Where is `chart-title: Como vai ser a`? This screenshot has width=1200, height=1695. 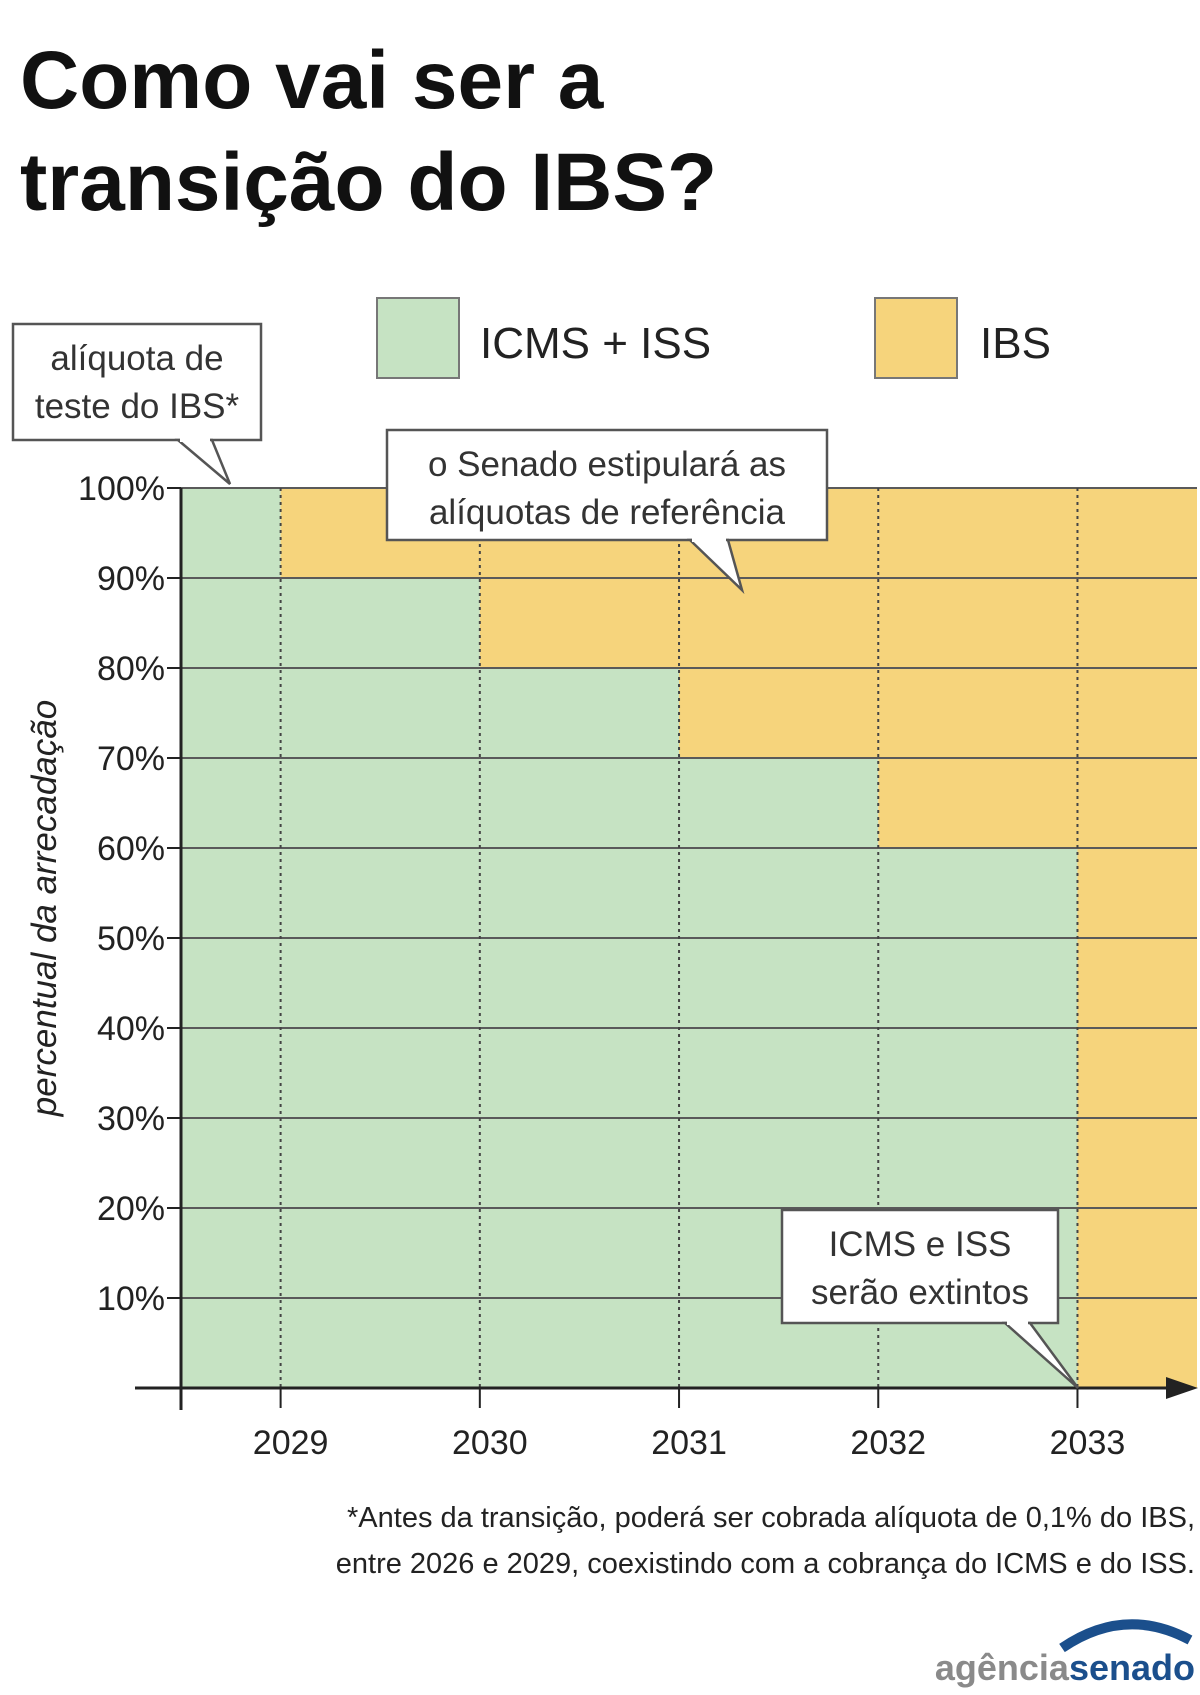 chart-title: Como vai ser a is located at coordinates (312, 80).